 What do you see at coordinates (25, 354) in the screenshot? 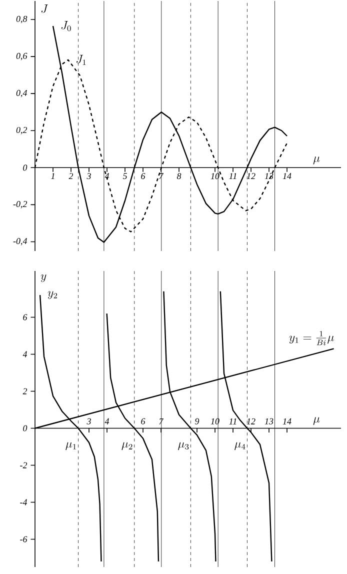
I see `y-tick-label: 4` at bounding box center [25, 354].